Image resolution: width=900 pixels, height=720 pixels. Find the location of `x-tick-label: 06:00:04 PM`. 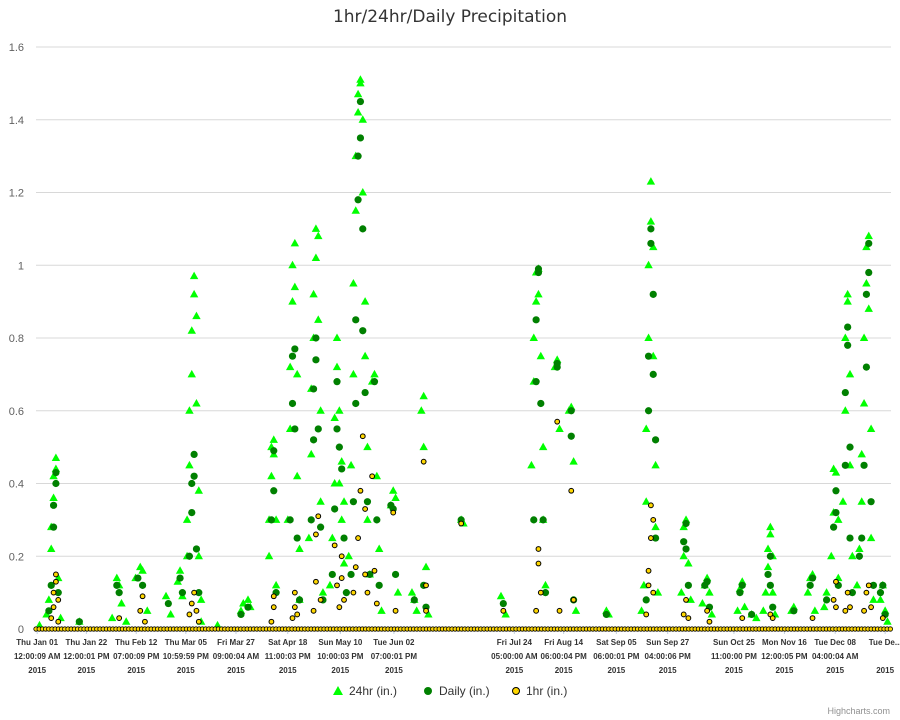

x-tick-label: 06:00:04 PM is located at coordinates (564, 656).